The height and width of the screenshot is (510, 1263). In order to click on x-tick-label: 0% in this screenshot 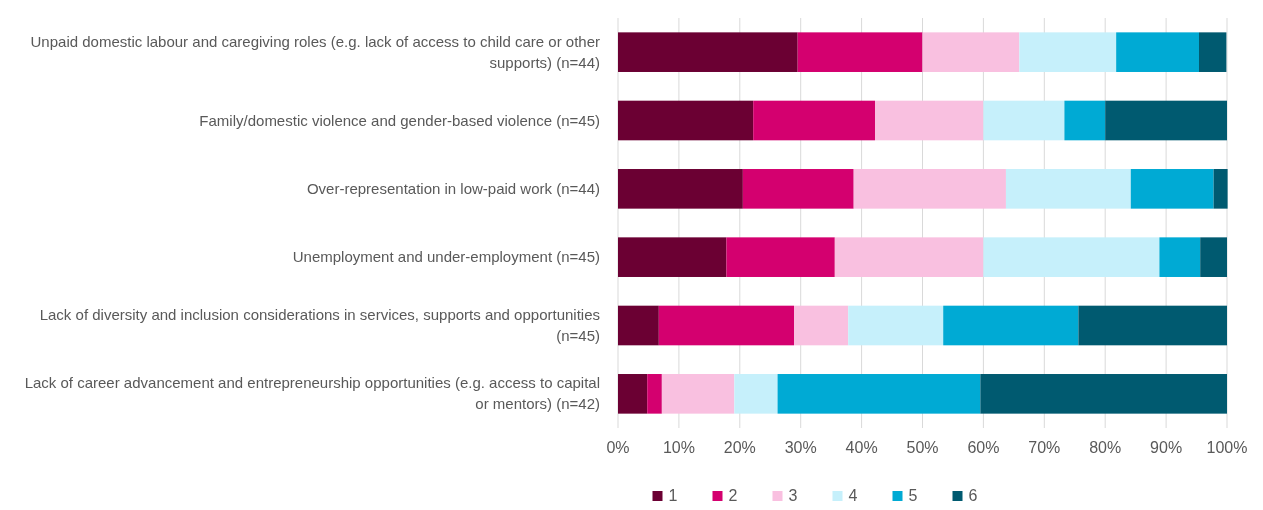, I will do `click(618, 447)`.